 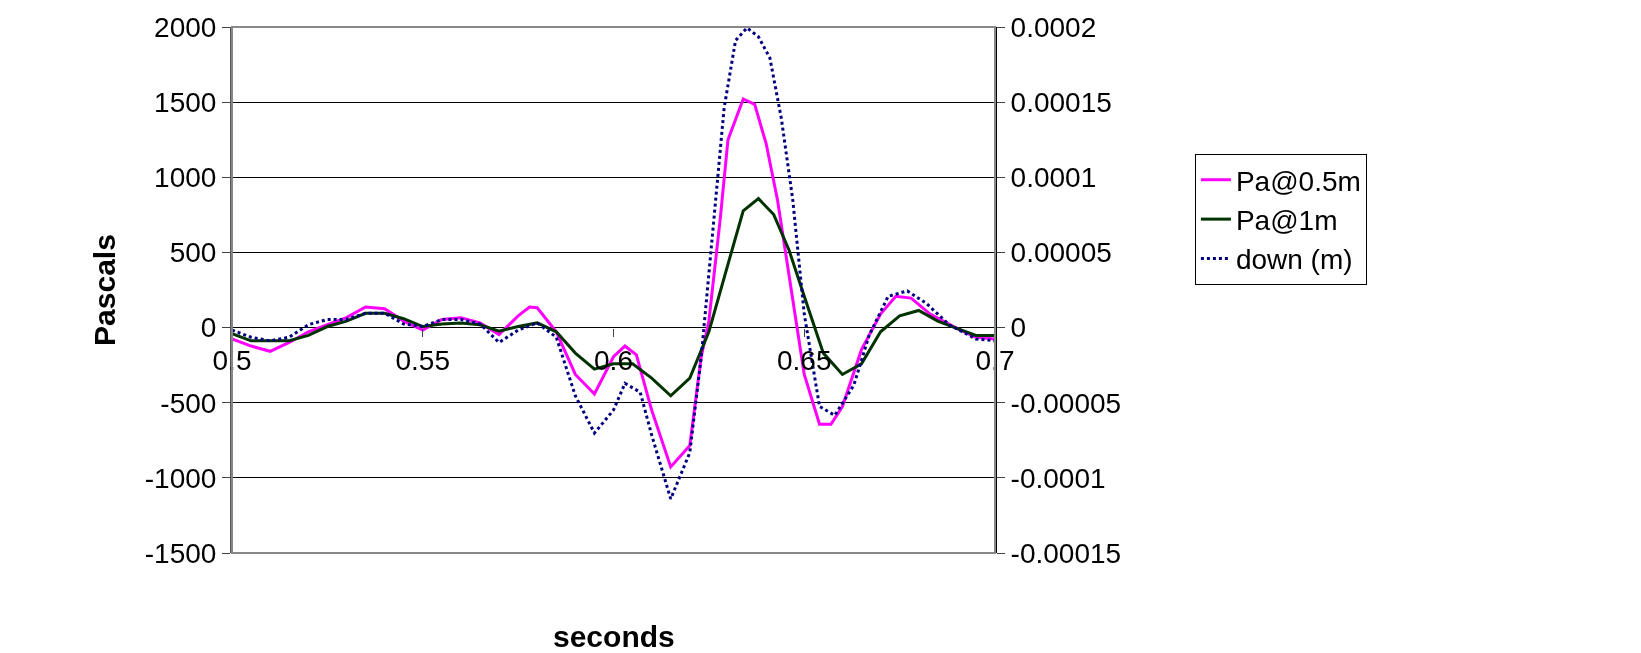 I want to click on y2-tick-label: 0.0002, so click(x=1053, y=27).